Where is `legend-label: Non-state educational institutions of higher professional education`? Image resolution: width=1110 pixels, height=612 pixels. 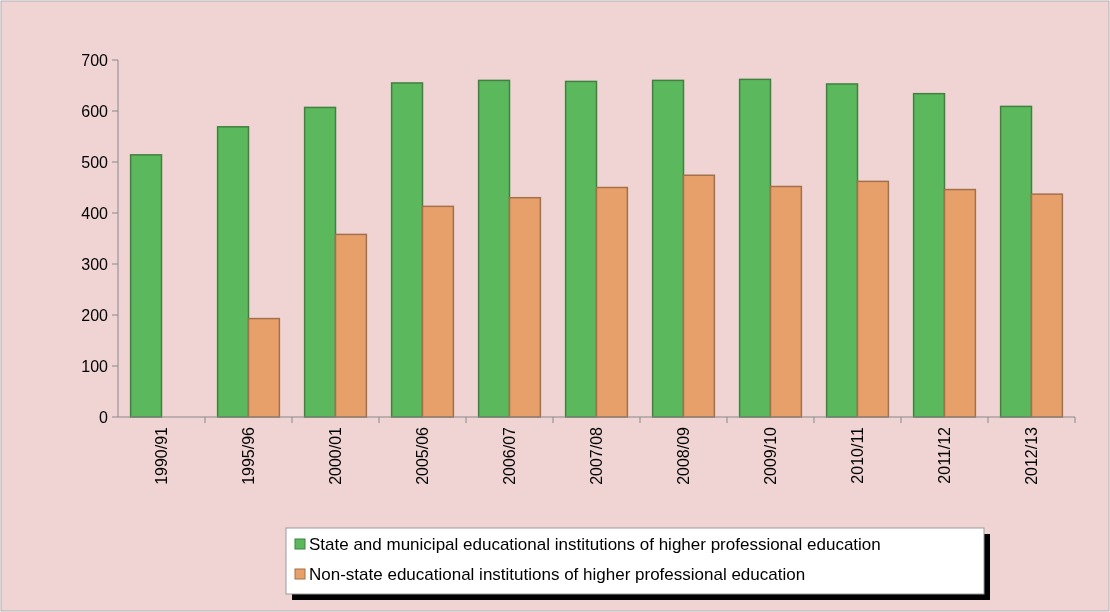
legend-label: Non-state educational institutions of higher professional education is located at coordinates (557, 574).